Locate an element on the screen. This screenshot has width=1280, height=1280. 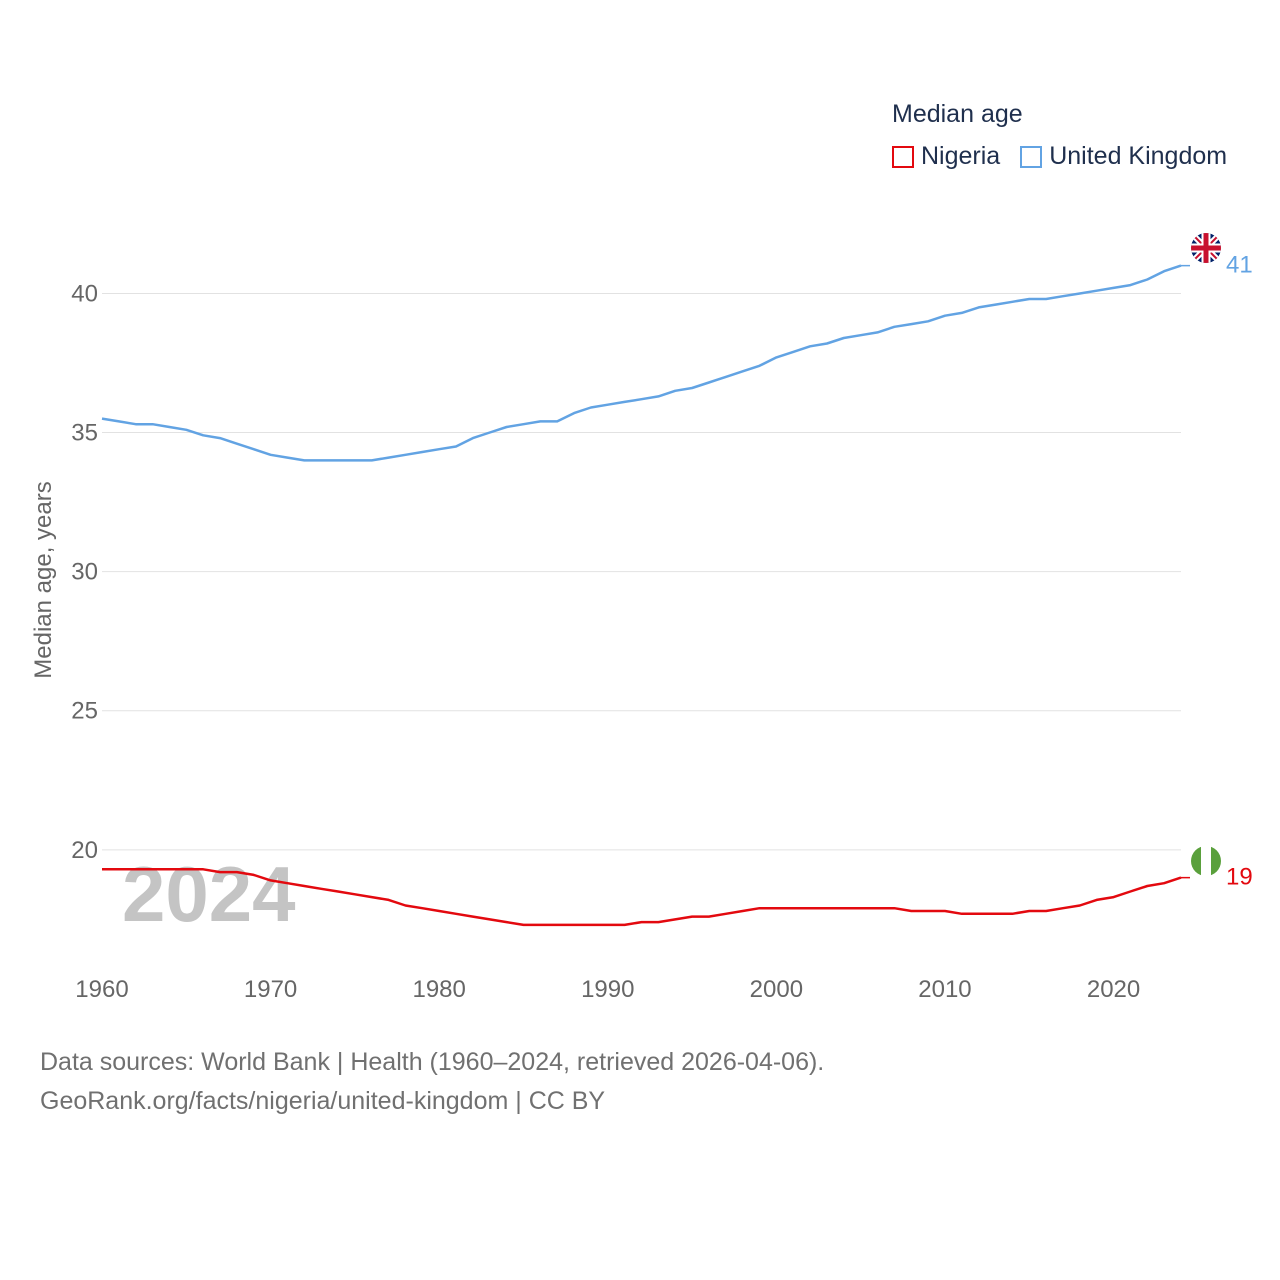
x-axis-ticks: 1960 1970 1980 1990 2000 2010 2020 is located at coordinates (607, 989).